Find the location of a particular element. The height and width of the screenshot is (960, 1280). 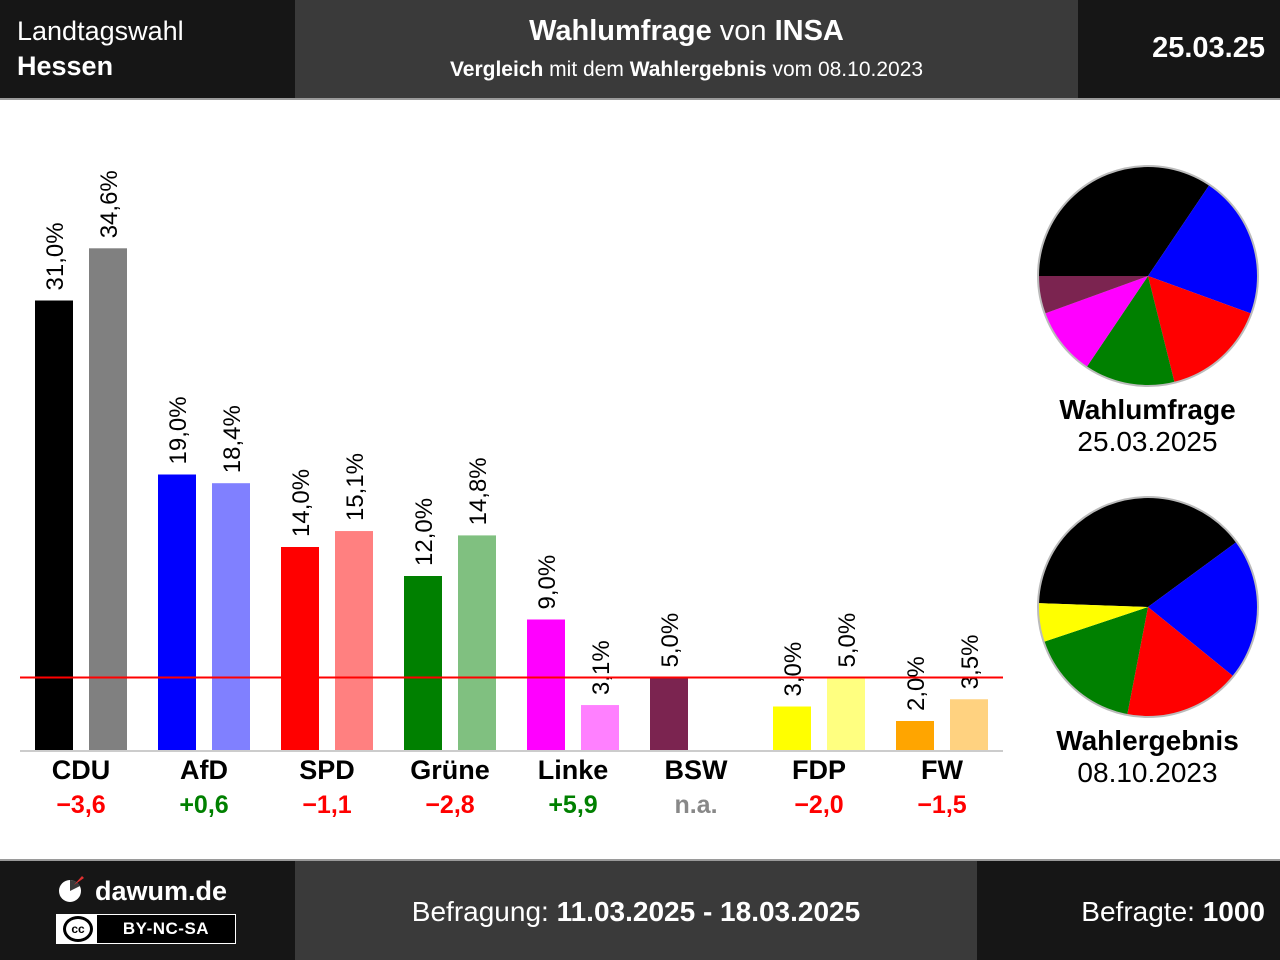

pie-chart-result is located at coordinates (1147, 607).